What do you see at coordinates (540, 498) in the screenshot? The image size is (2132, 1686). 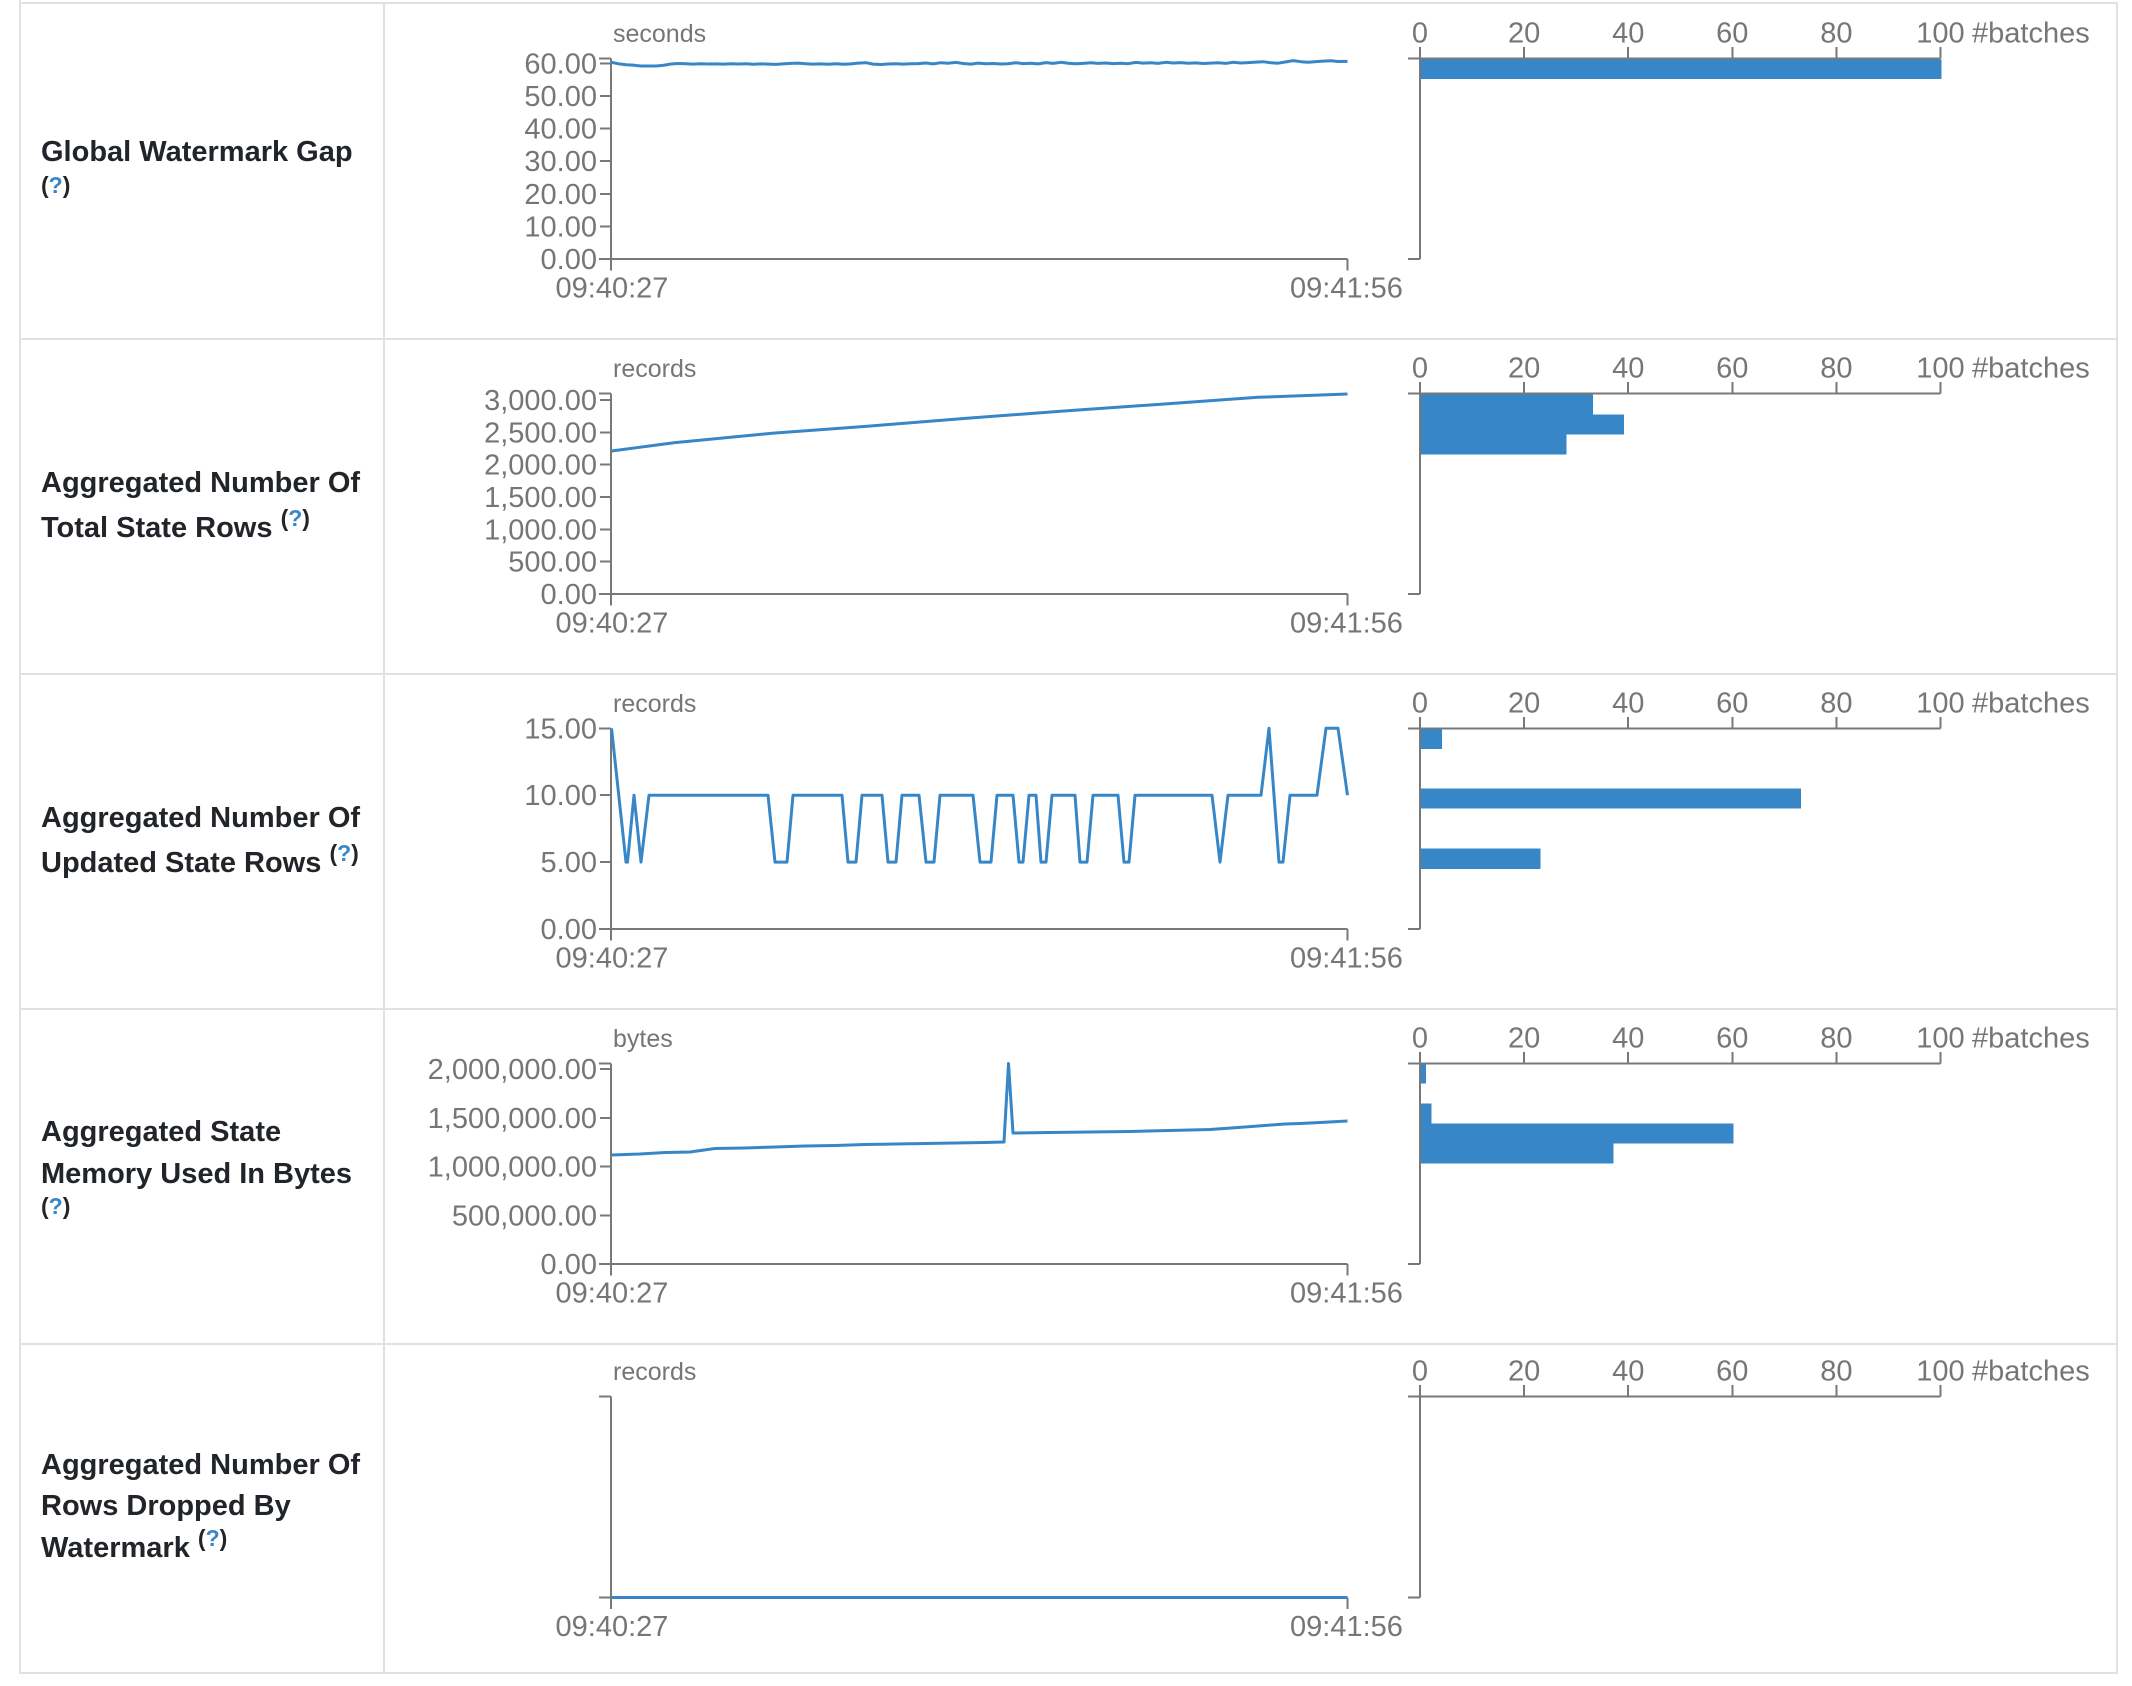 I see `svg-text: 1,500.00` at bounding box center [540, 498].